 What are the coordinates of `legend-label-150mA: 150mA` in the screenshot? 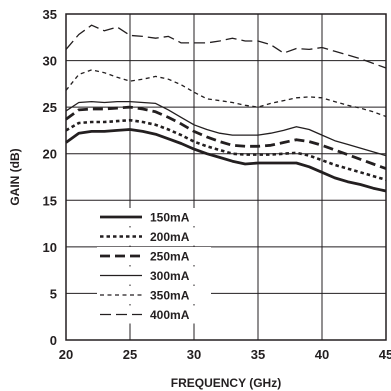 It's located at (170, 218).